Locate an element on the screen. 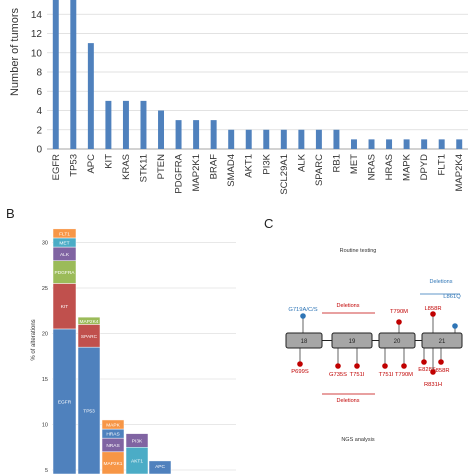 This screenshot has width=474, height=474. x-tick-label: HRAS is located at coordinates (389, 167).